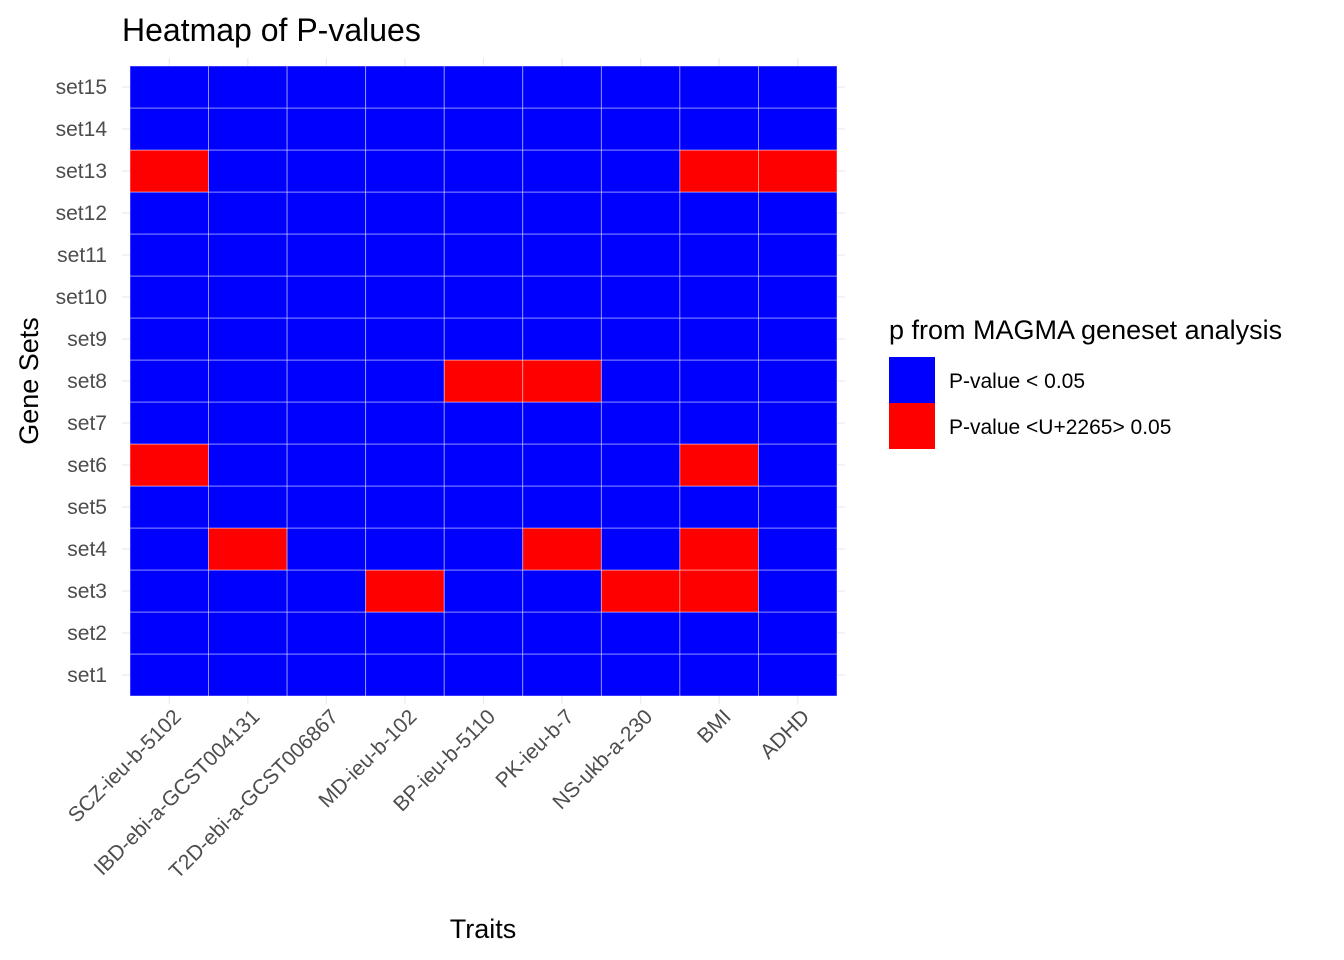  I want to click on y-tick-label: set2, so click(87, 633).